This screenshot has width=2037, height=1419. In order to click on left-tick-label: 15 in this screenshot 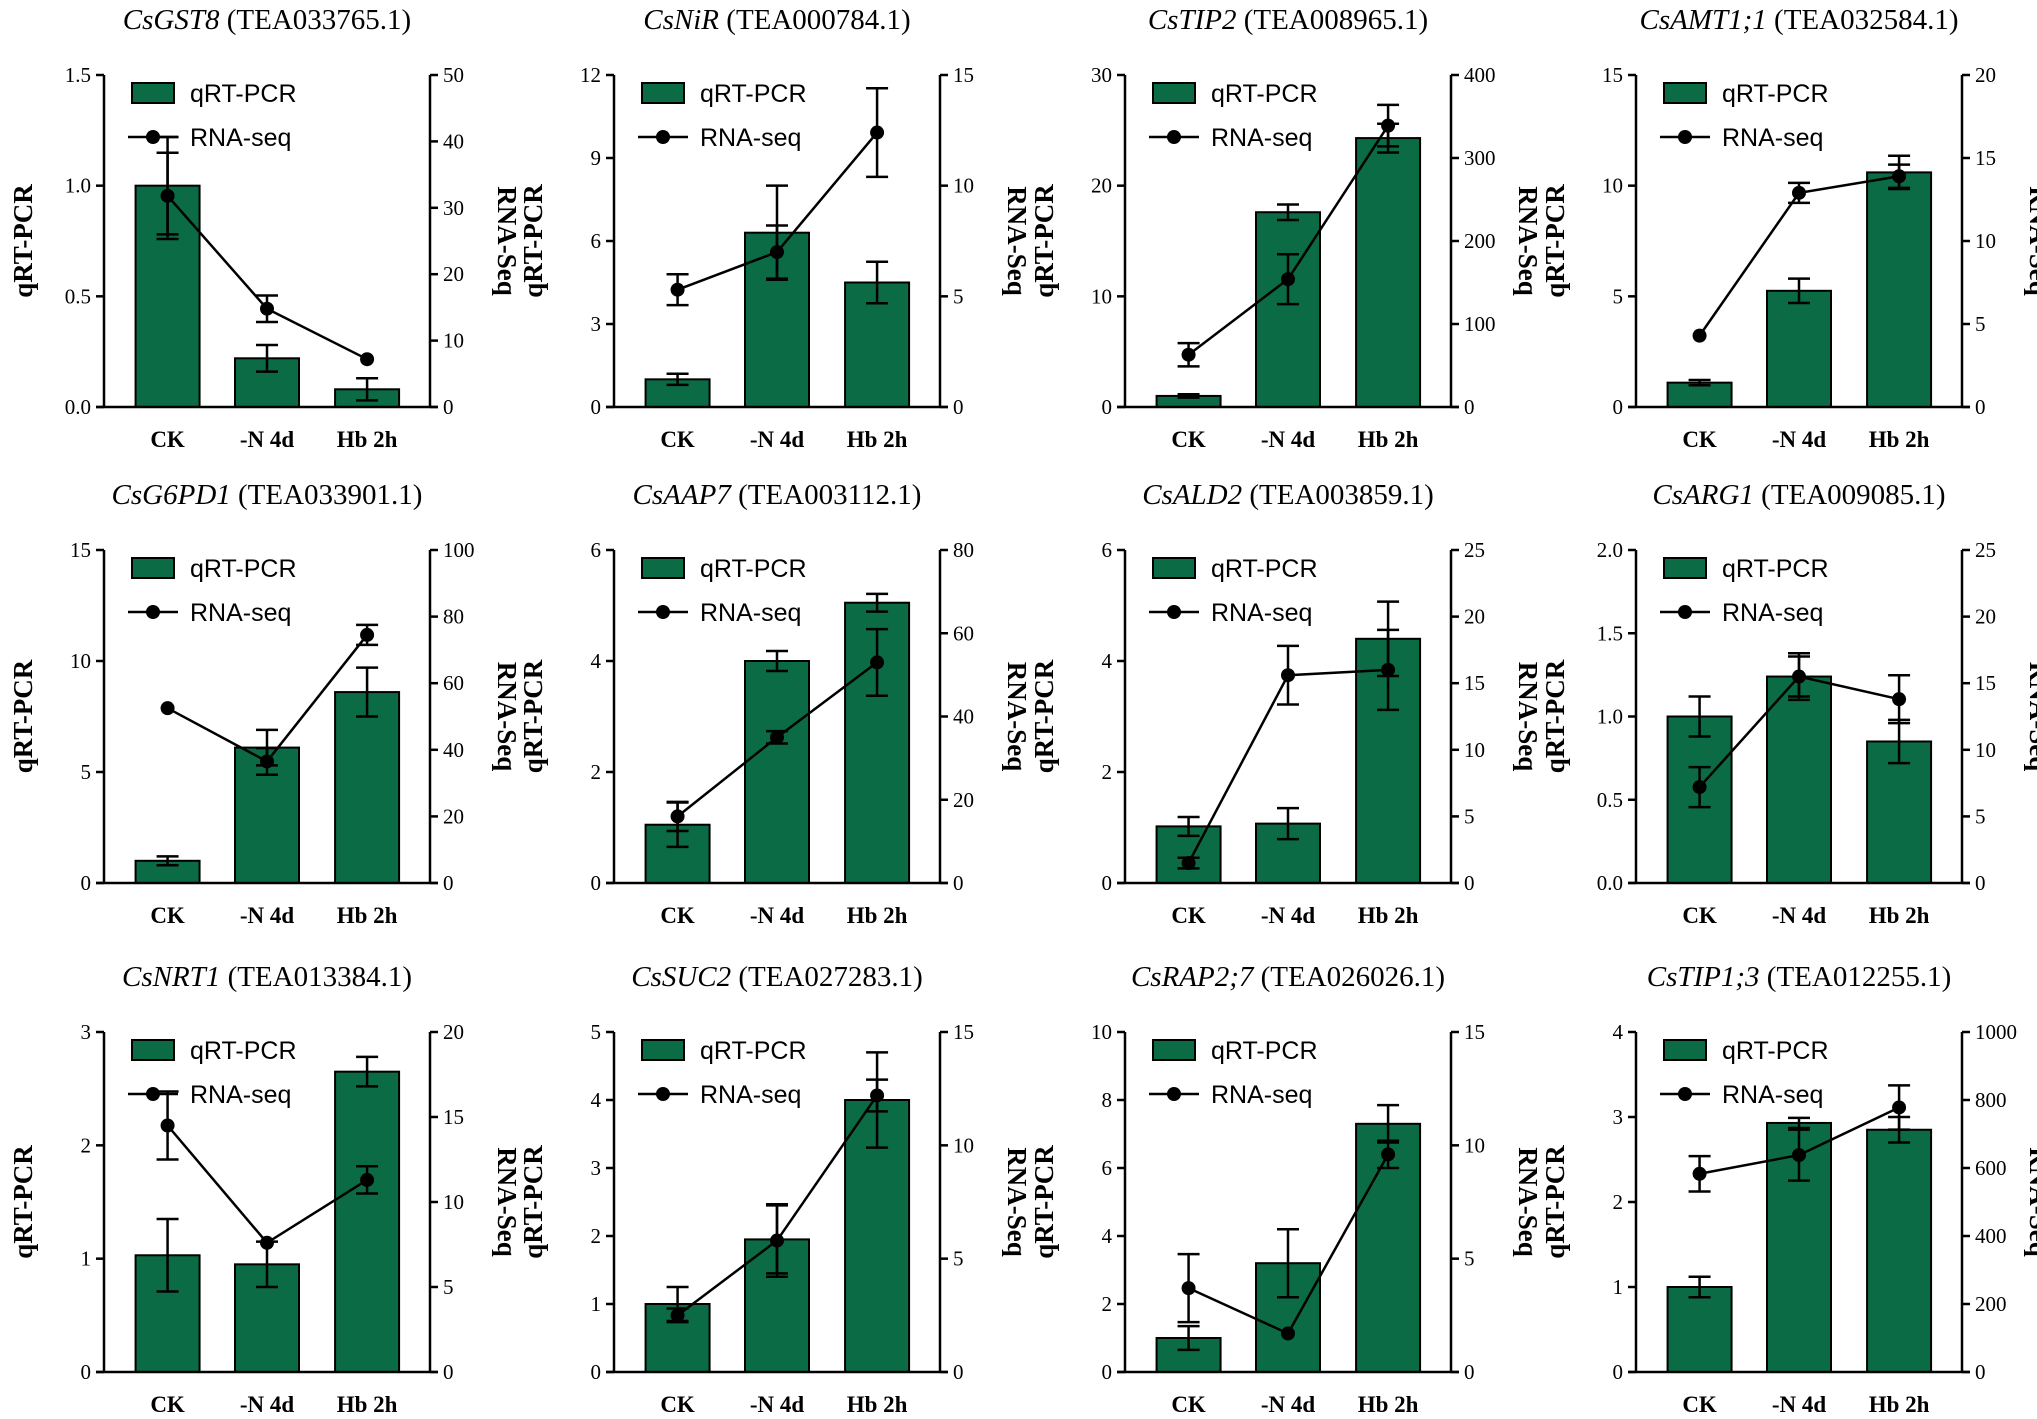, I will do `click(1612, 75)`.